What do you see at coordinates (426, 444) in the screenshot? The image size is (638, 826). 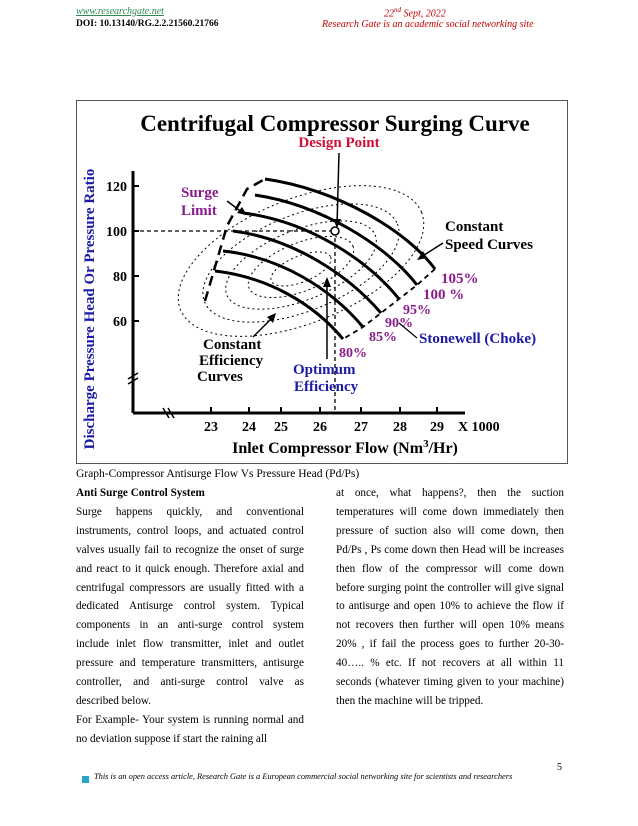 I see `x-label-sup: 3` at bounding box center [426, 444].